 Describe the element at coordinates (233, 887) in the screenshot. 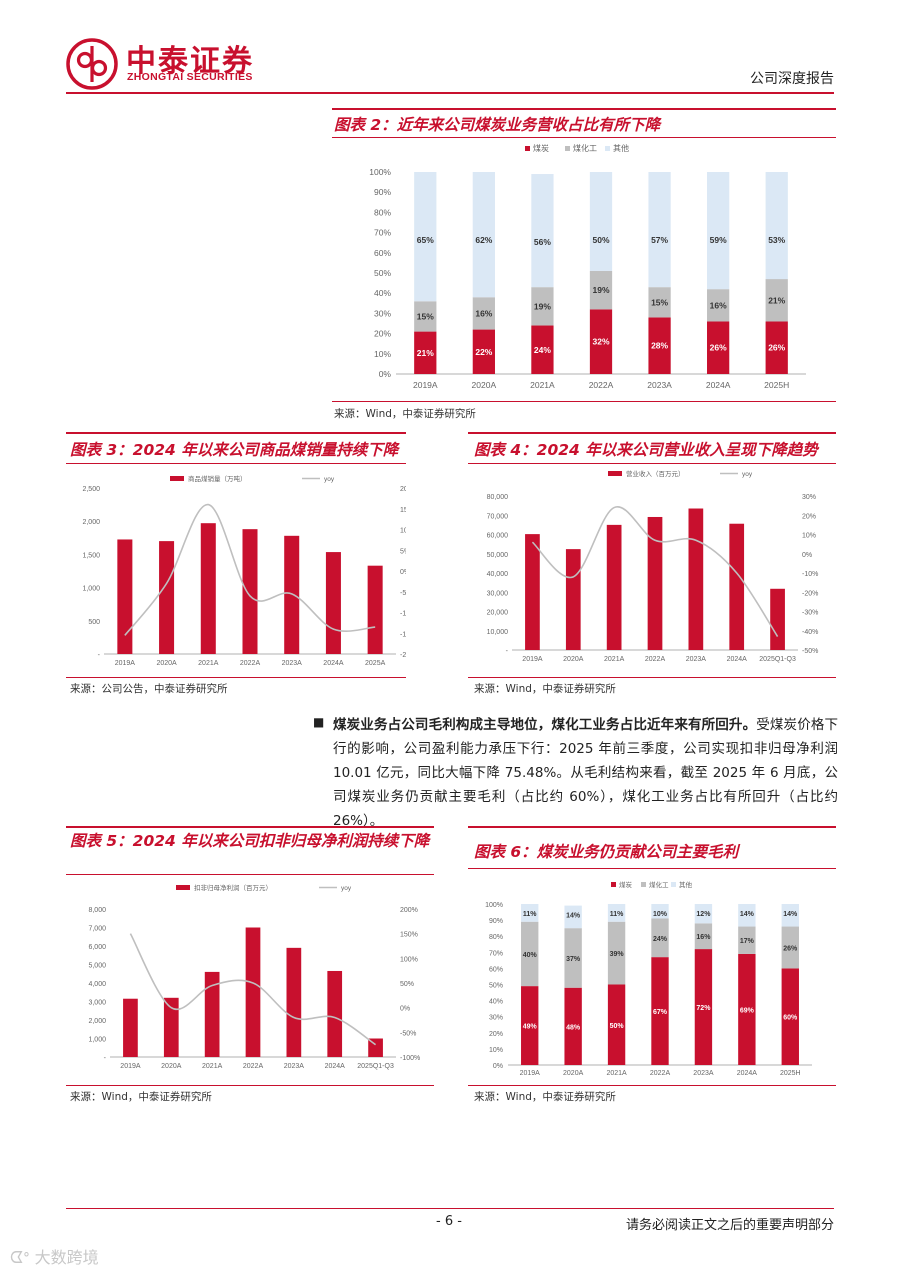

I see `legend-label-bar: 扣非归母净利润（百万元）` at that location.